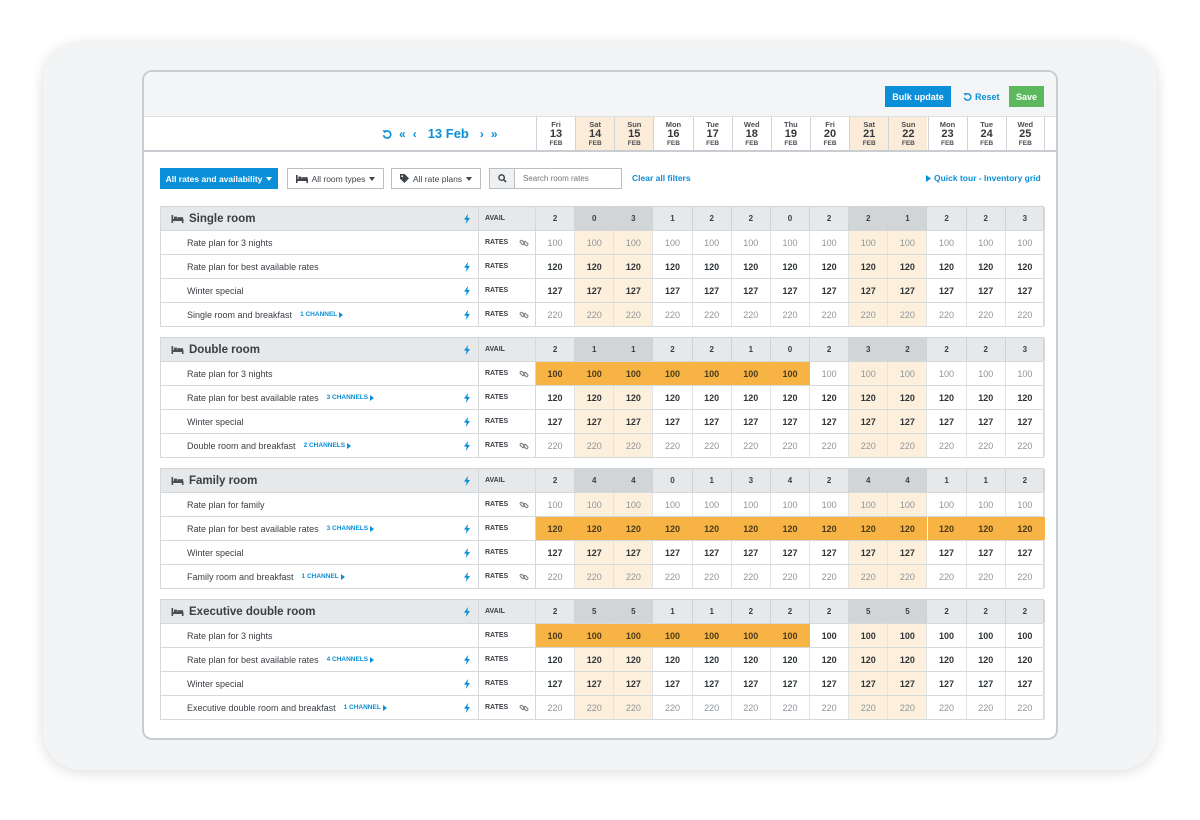 The image size is (1200, 820). Describe the element at coordinates (481, 133) in the screenshot. I see `chevron-right-icon: ›` at that location.